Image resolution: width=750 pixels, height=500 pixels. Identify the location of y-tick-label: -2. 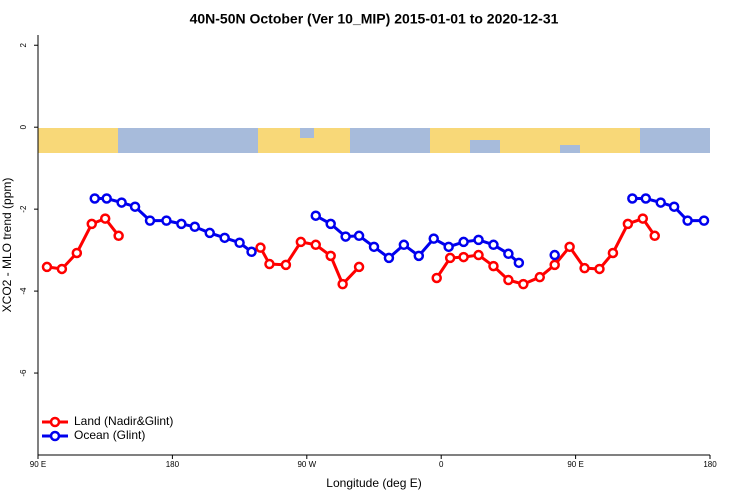
(23, 209).